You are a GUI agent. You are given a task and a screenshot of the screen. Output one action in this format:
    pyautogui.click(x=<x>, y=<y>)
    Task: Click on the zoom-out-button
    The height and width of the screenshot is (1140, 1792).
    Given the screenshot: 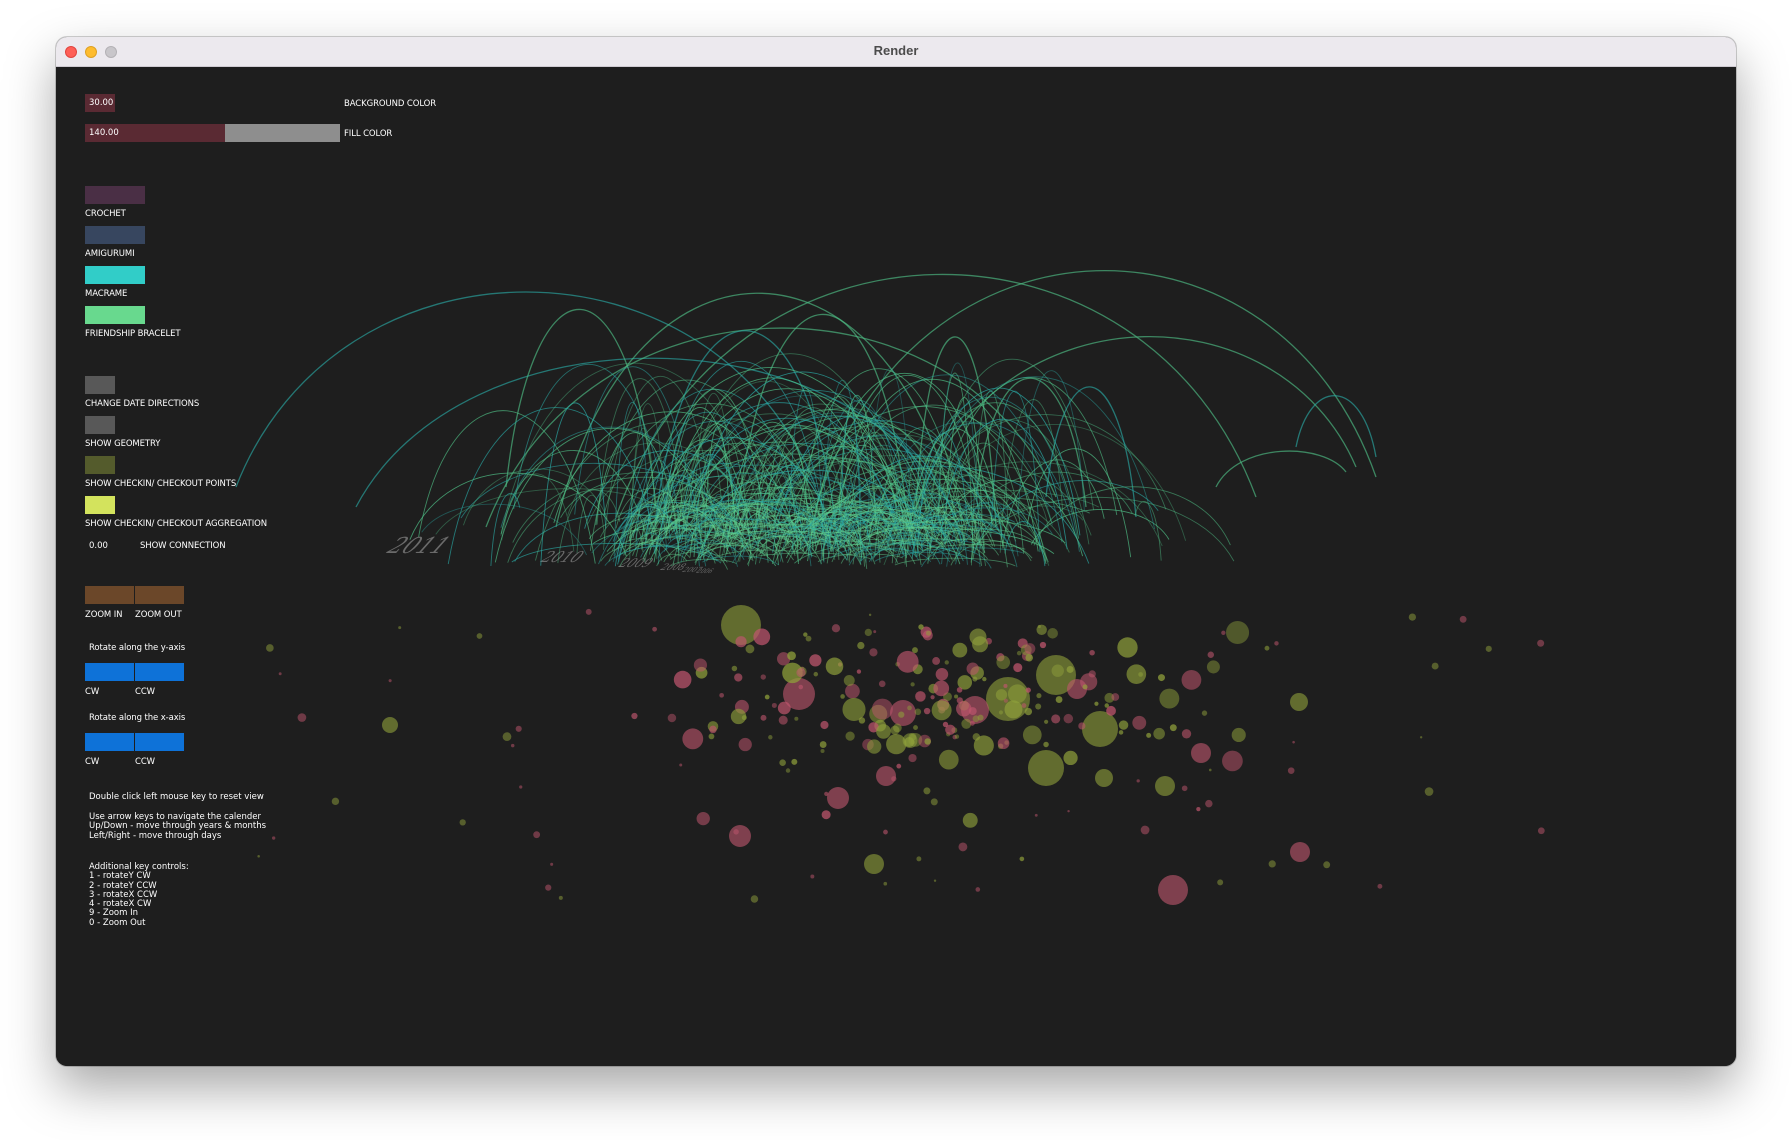 What is the action you would take?
    pyautogui.click(x=159, y=595)
    